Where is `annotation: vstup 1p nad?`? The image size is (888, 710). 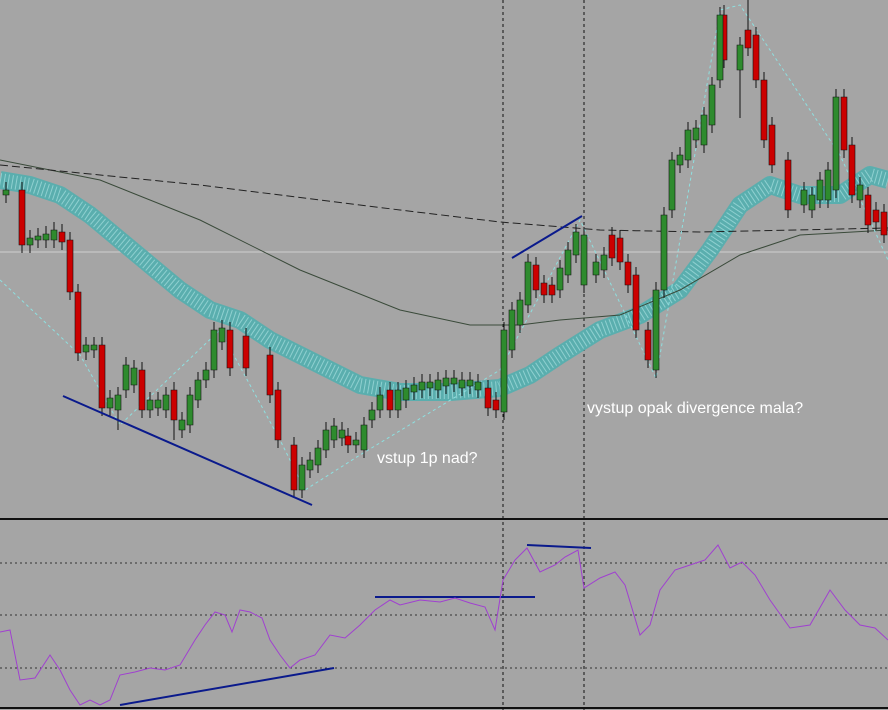
annotation: vstup 1p nad? is located at coordinates (427, 458).